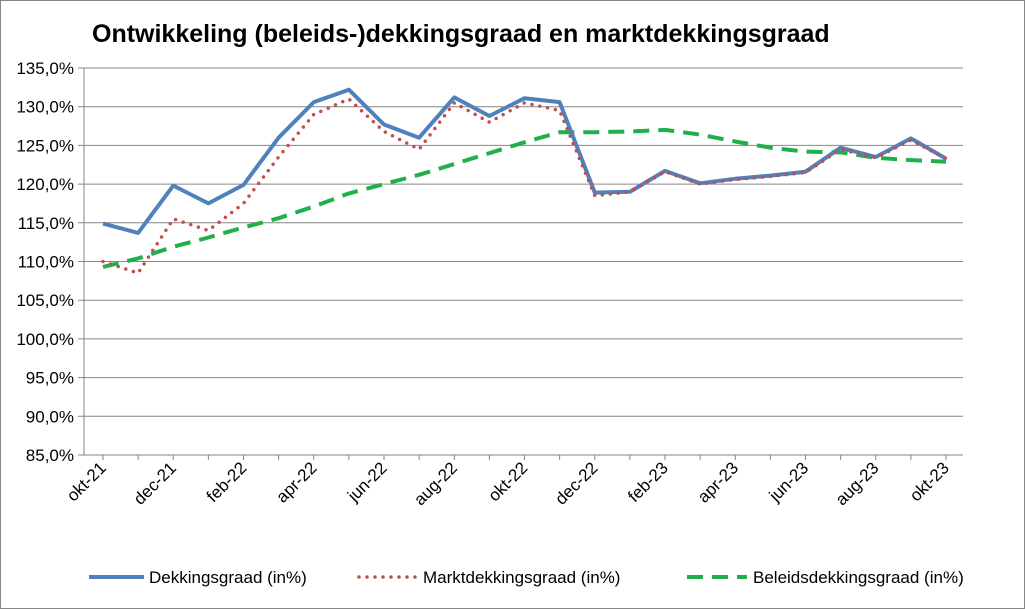  I want to click on y-tick-label: 85,0%, so click(50, 455).